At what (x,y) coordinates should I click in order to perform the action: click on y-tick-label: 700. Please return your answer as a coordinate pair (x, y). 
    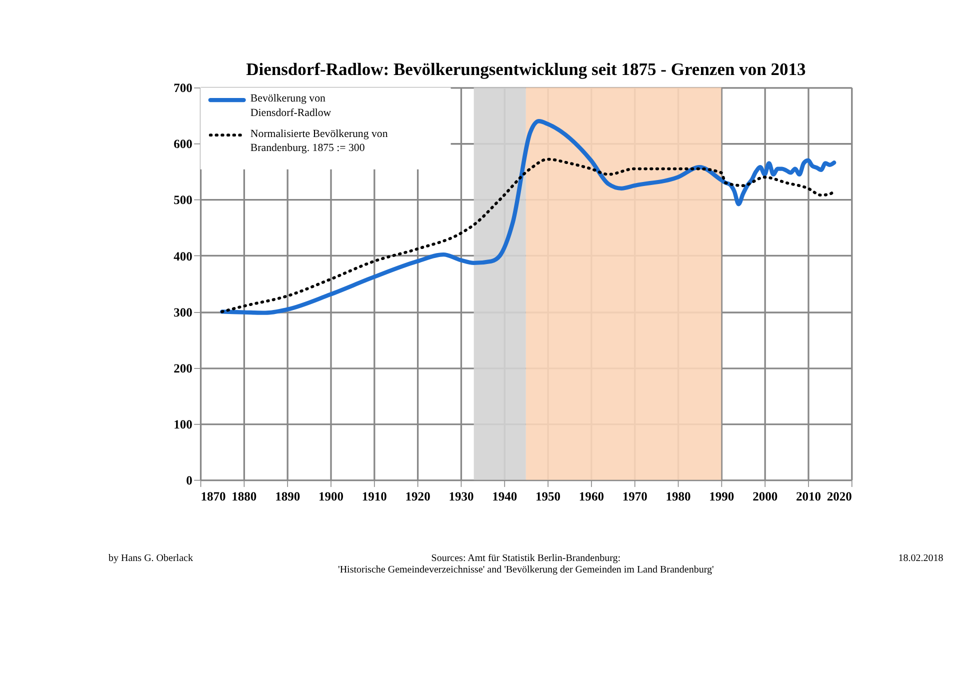
    Looking at the image, I should click on (183, 88).